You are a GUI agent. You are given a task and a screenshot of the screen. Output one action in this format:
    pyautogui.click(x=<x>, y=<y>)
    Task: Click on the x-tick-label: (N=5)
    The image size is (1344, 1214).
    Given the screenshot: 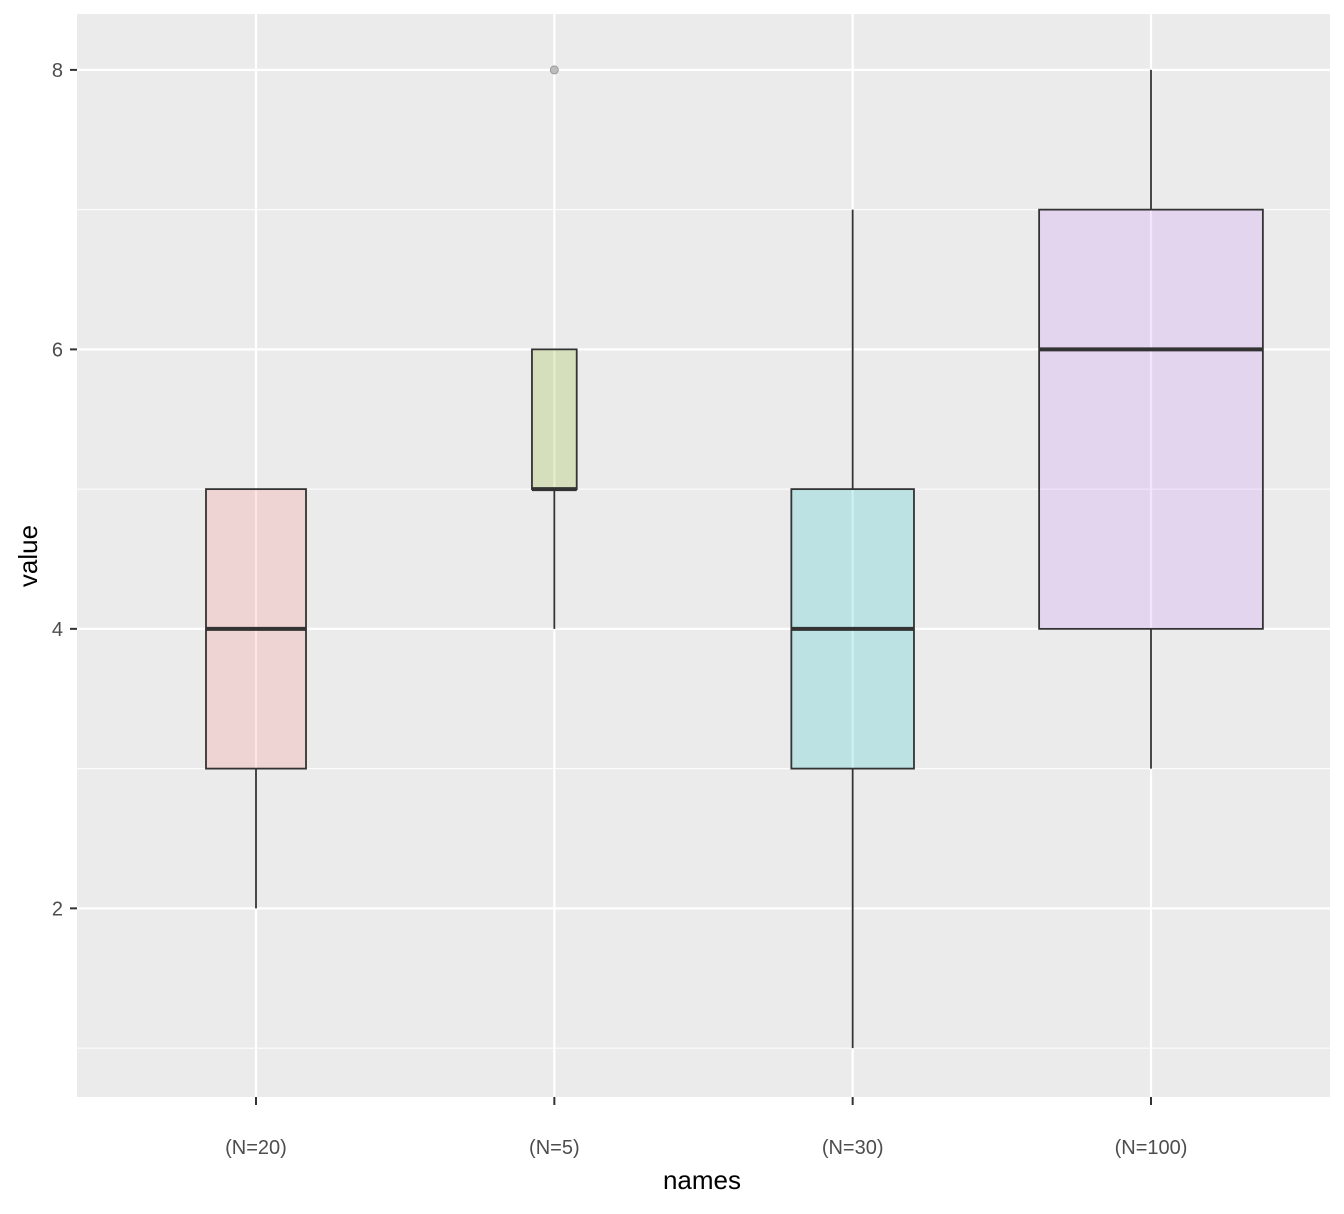 What is the action you would take?
    pyautogui.click(x=554, y=1148)
    